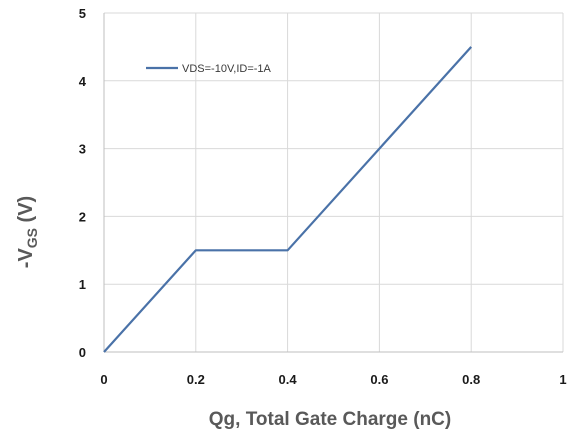  What do you see at coordinates (379, 379) in the screenshot?
I see `x-tick-label: 0.6` at bounding box center [379, 379].